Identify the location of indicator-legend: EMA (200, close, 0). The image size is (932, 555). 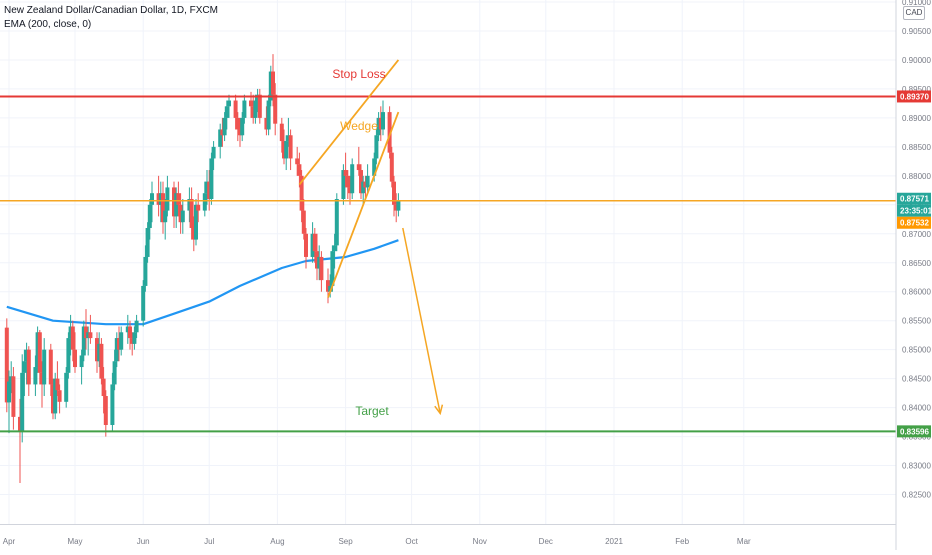
(48, 24).